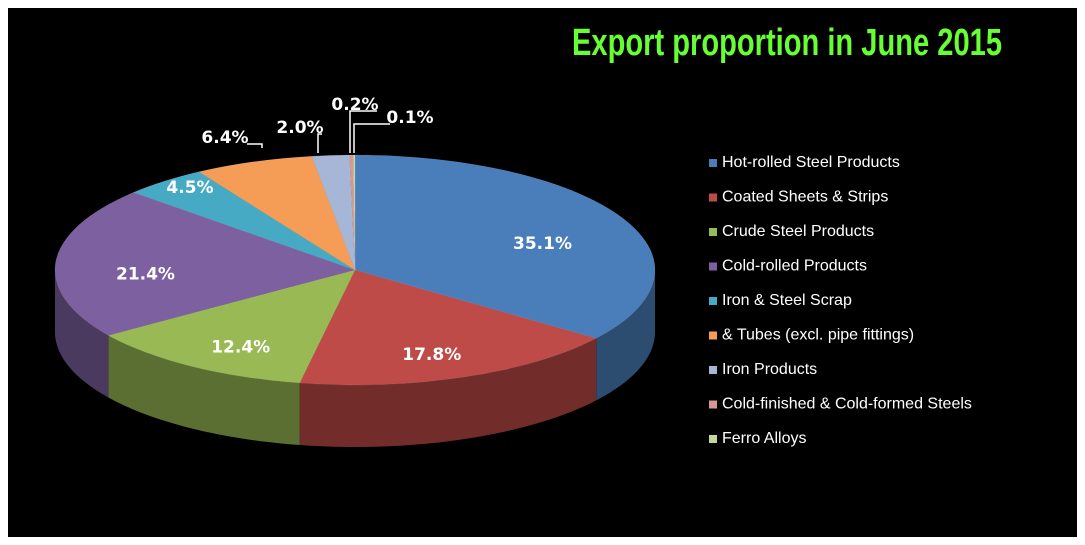 The width and height of the screenshot is (1085, 545). I want to click on data-label: 21.4%, so click(145, 275).